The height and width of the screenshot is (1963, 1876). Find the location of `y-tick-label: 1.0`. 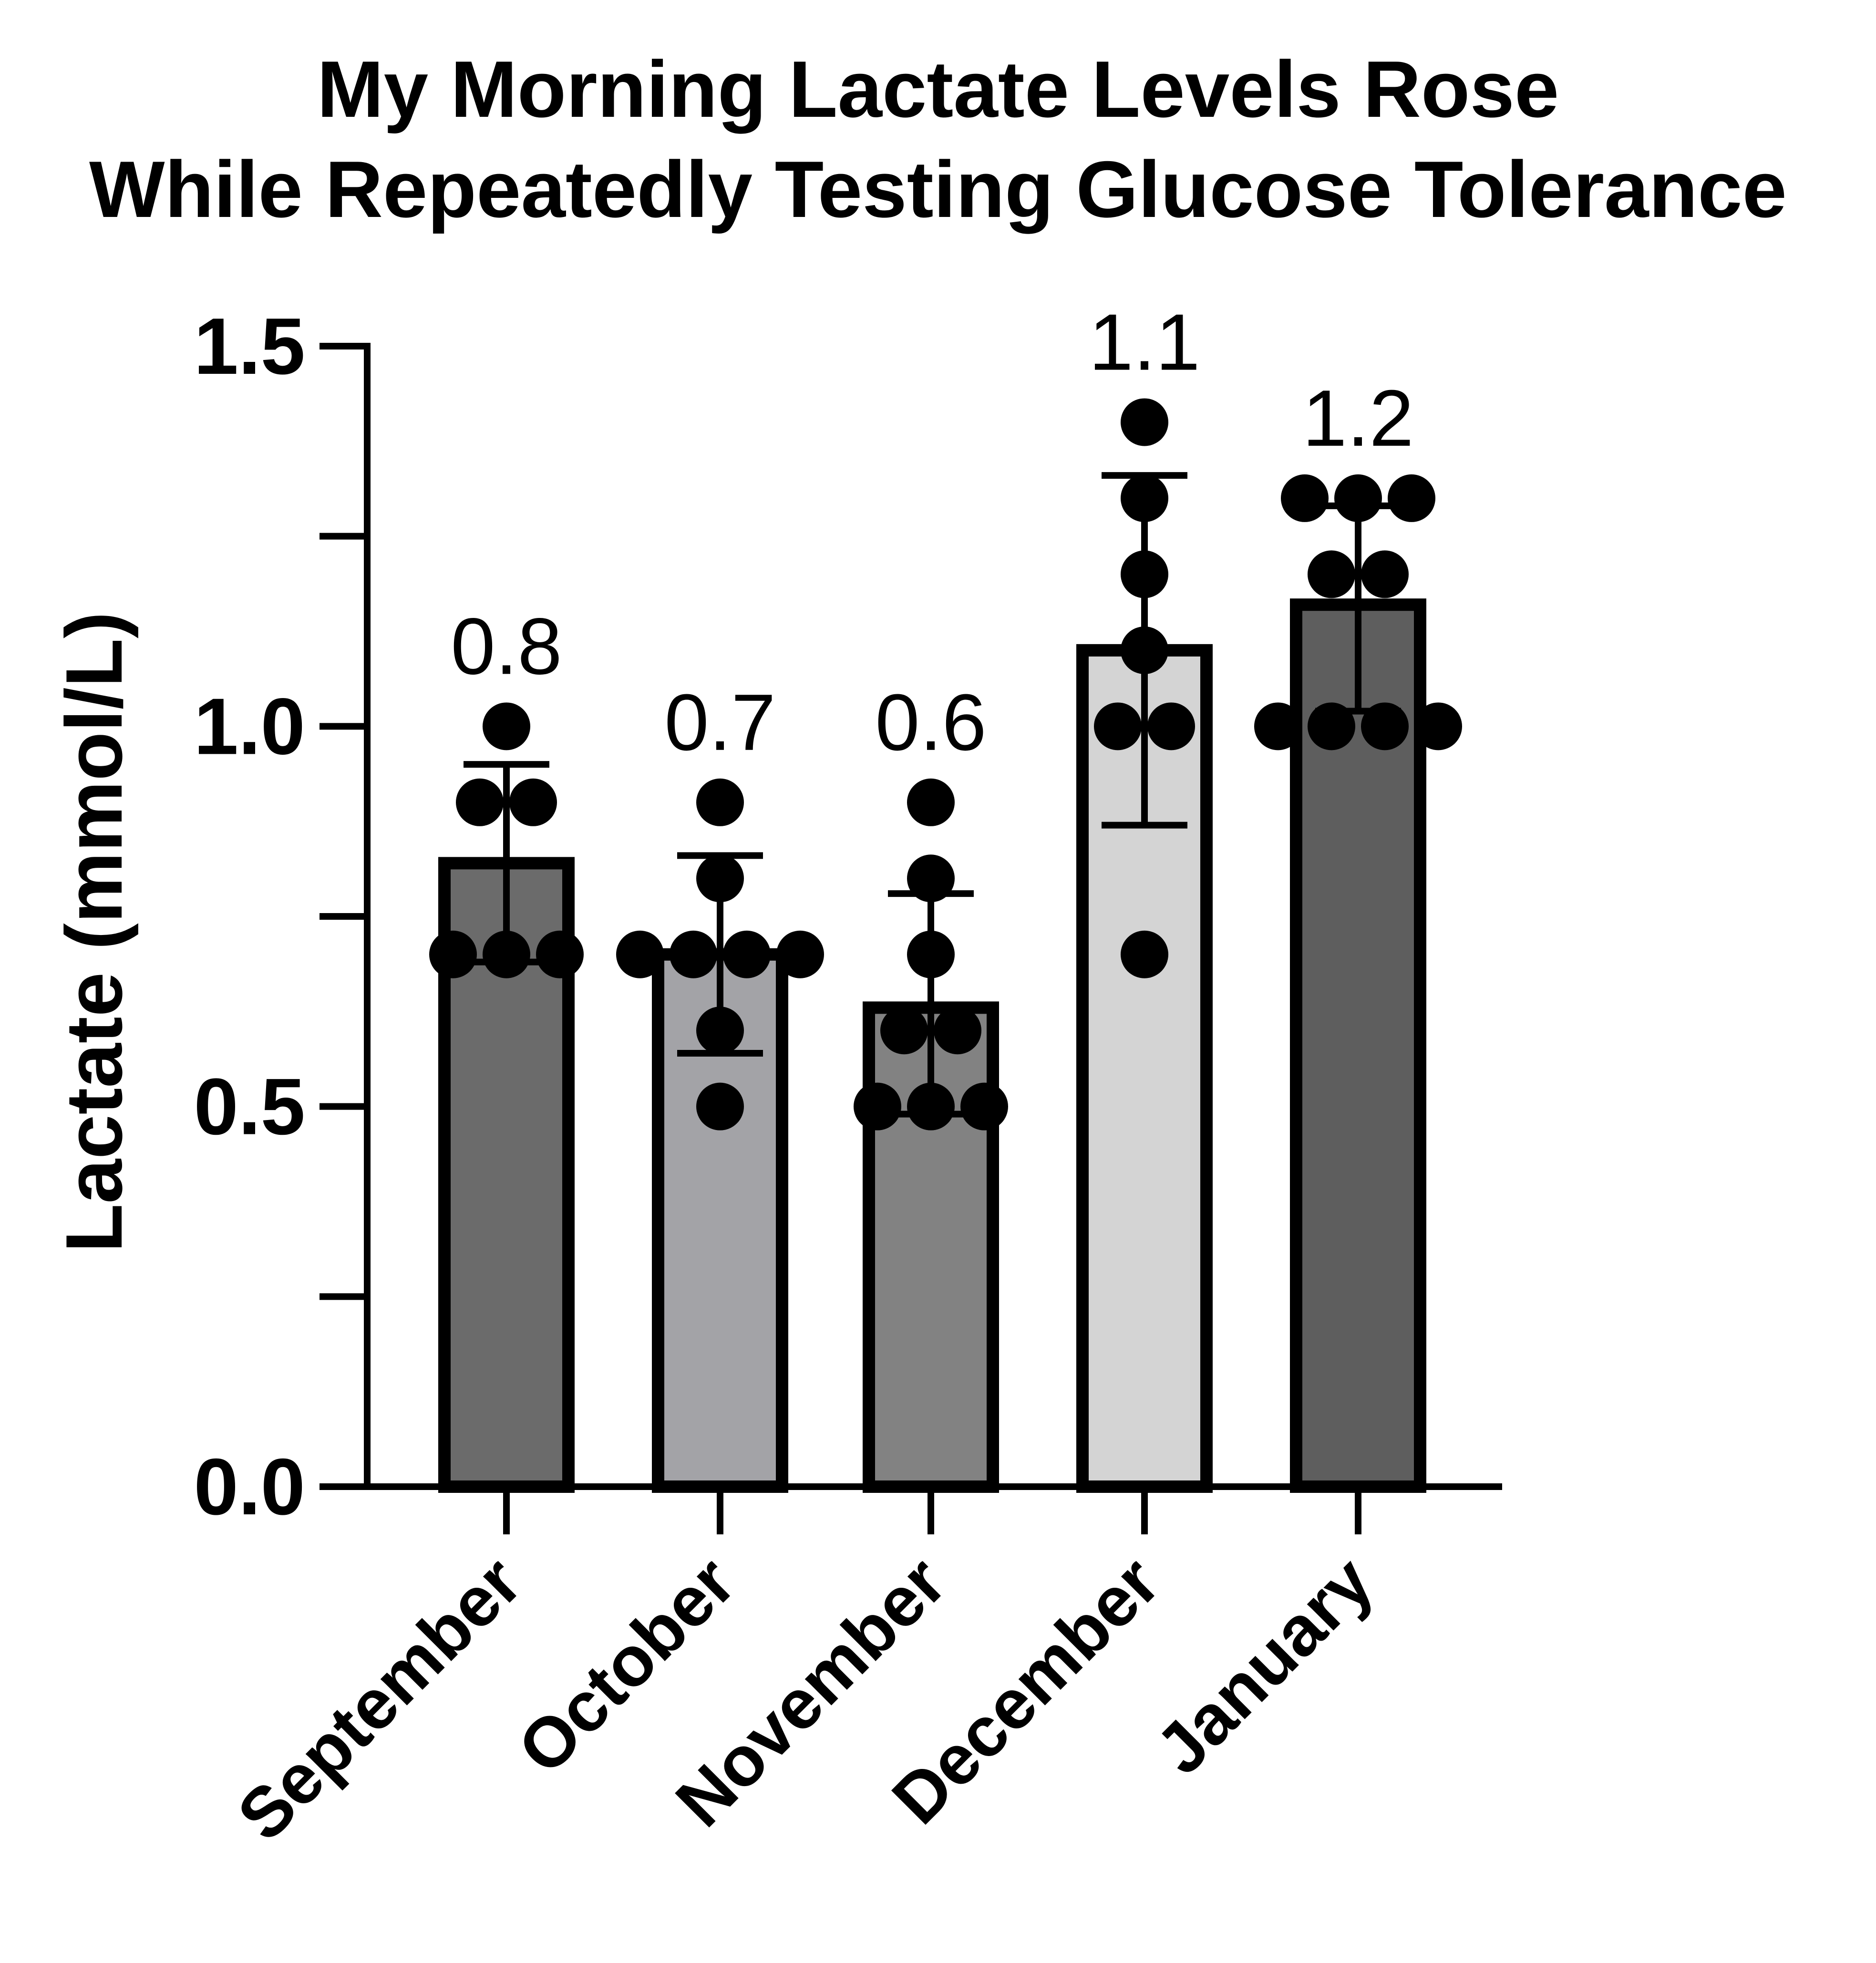

y-tick-label: 1.0 is located at coordinates (250, 726).